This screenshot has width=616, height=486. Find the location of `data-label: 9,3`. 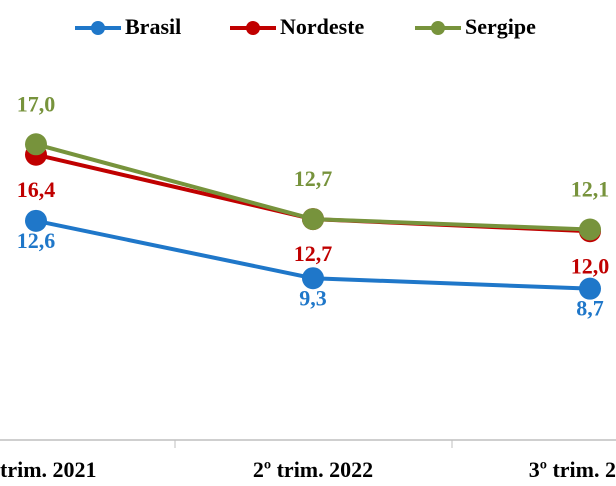

data-label: 9,3 is located at coordinates (313, 297).